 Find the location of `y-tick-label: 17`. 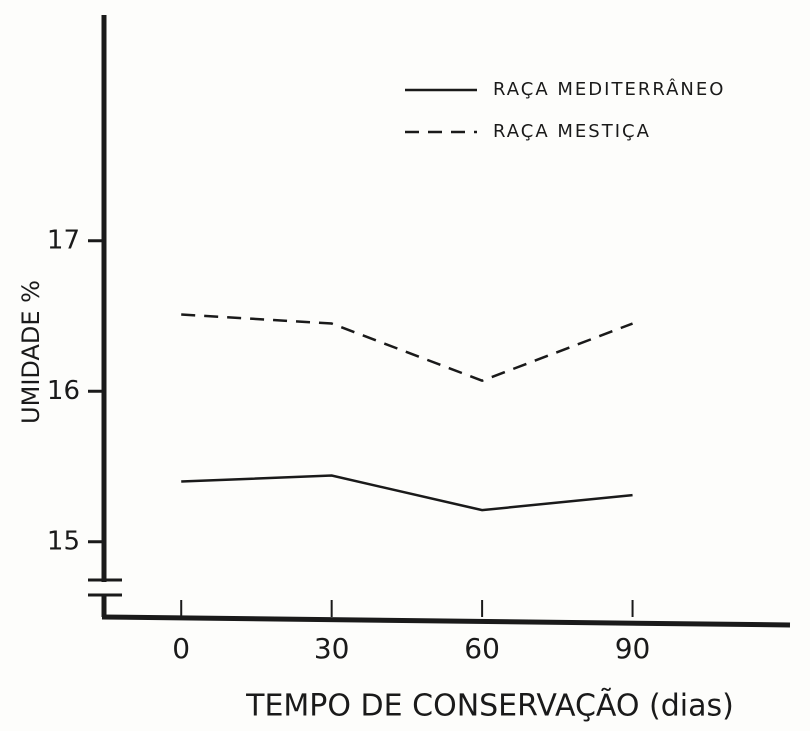

y-tick-label: 17 is located at coordinates (63, 240).